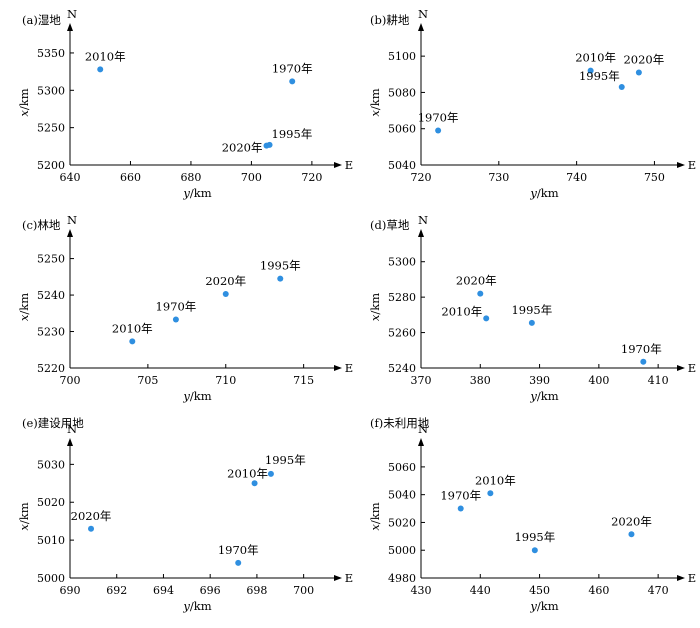  What do you see at coordinates (402, 467) in the screenshot?
I see `y-tick-label: 5060` at bounding box center [402, 467].